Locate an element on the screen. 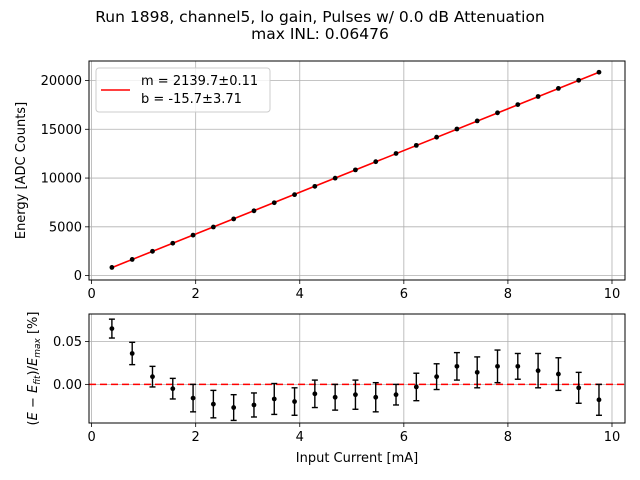 Image resolution: width=640 pixels, height=480 pixels. energy-x-tick-label: 10 is located at coordinates (612, 294).